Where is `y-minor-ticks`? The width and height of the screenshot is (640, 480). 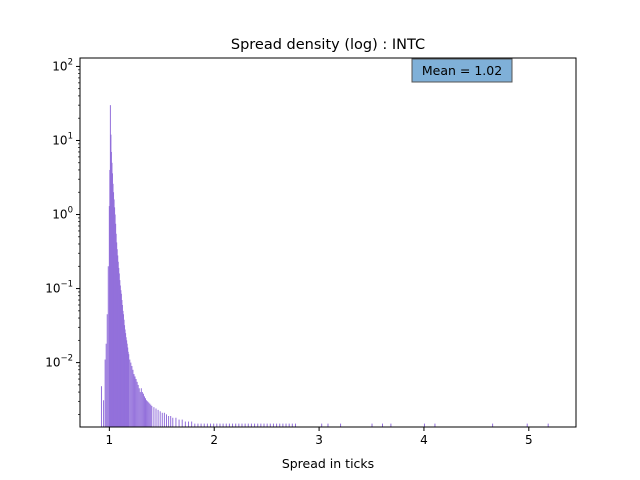 y-minor-ticks is located at coordinates (79, 242).